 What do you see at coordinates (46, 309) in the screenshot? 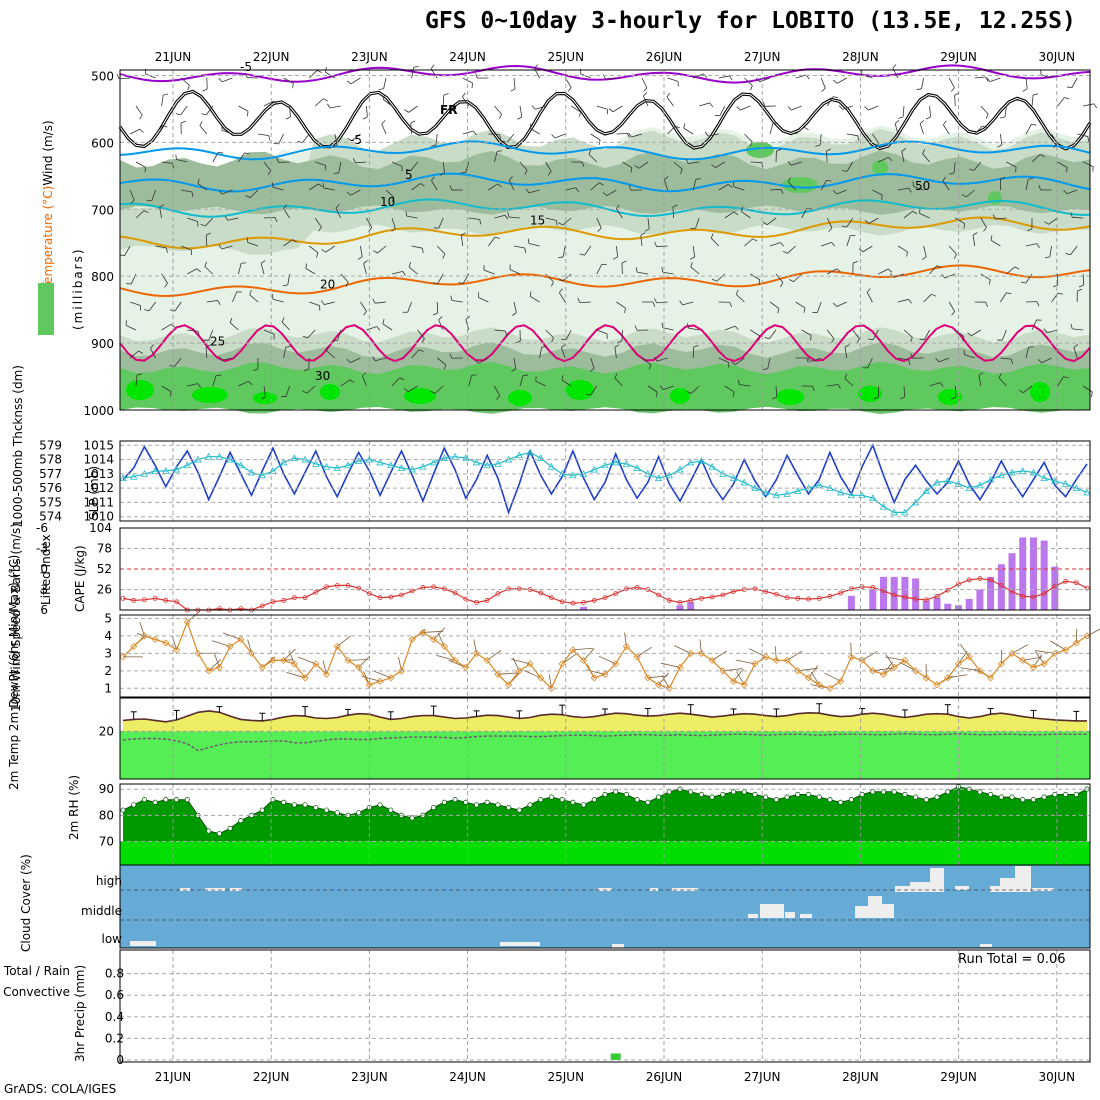
I see `rh-legend-swatch` at bounding box center [46, 309].